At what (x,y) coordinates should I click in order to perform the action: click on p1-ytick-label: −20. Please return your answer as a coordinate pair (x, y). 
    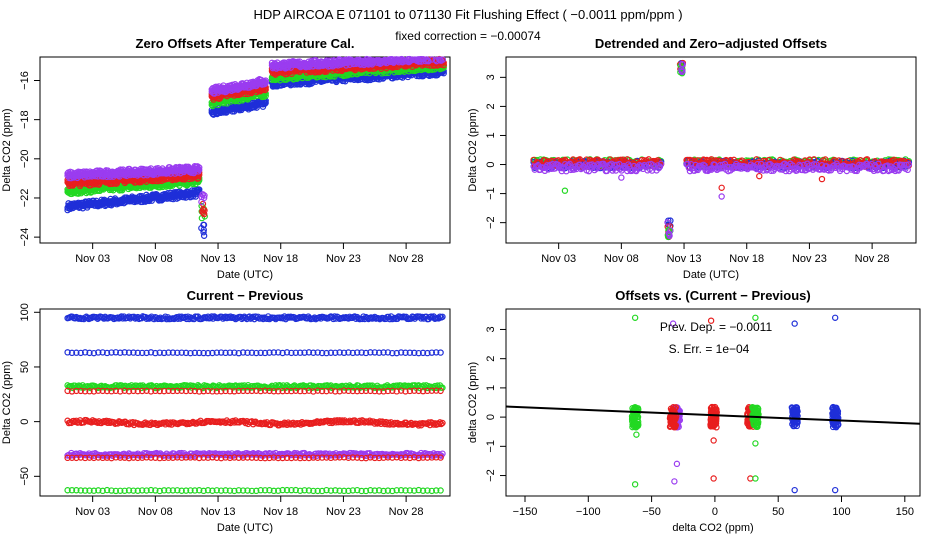
    Looking at the image, I should click on (25, 158).